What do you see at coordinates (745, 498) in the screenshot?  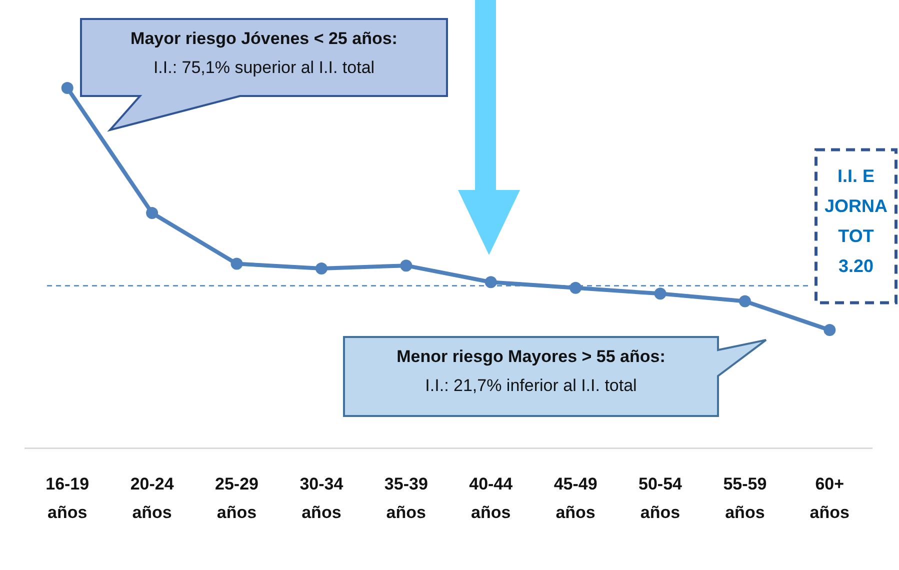 I see `x-tick-label: 55-59 años` at bounding box center [745, 498].